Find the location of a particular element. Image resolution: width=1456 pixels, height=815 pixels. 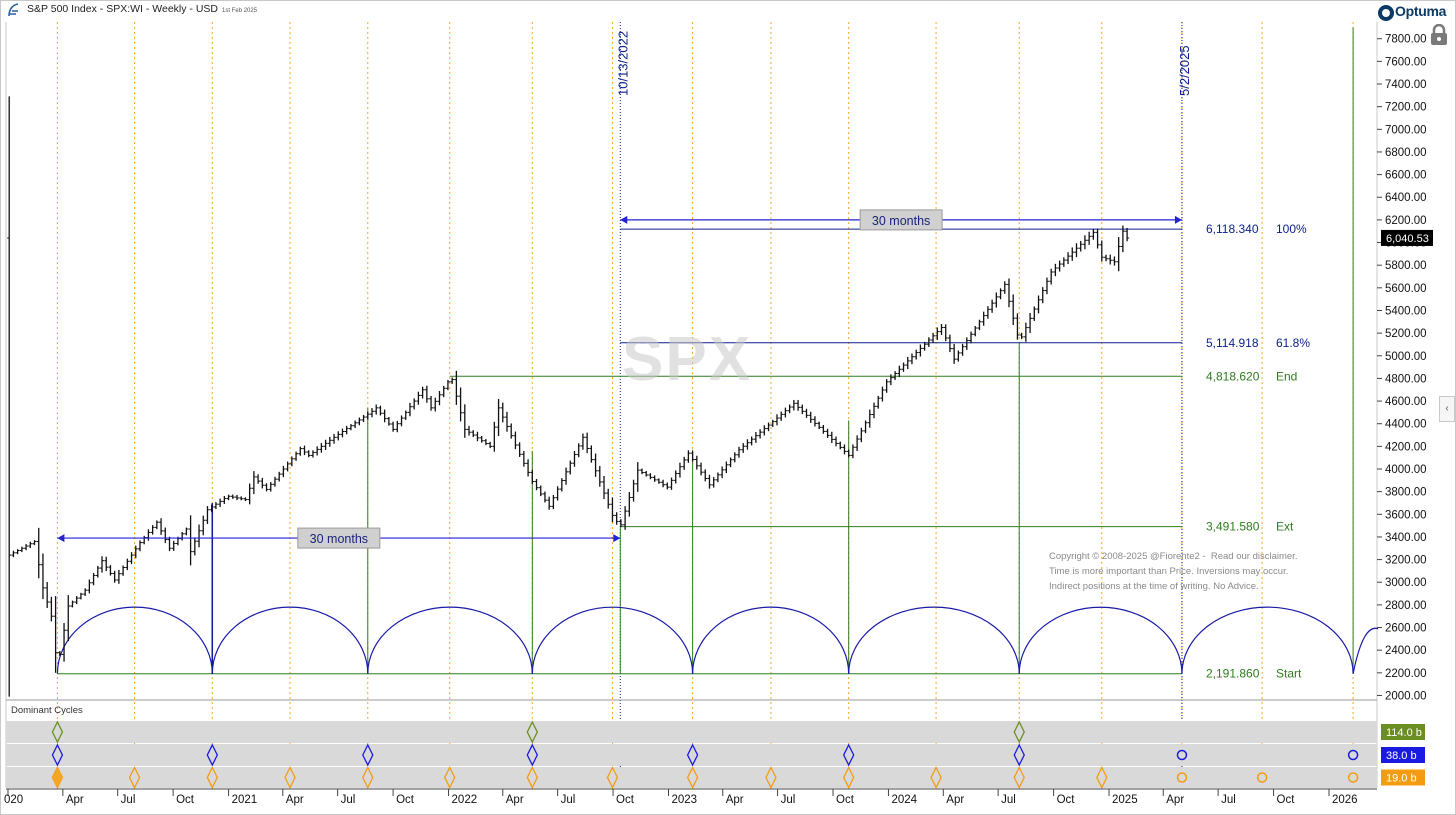

price-tick-label: 6400.00 is located at coordinates (1406, 198).